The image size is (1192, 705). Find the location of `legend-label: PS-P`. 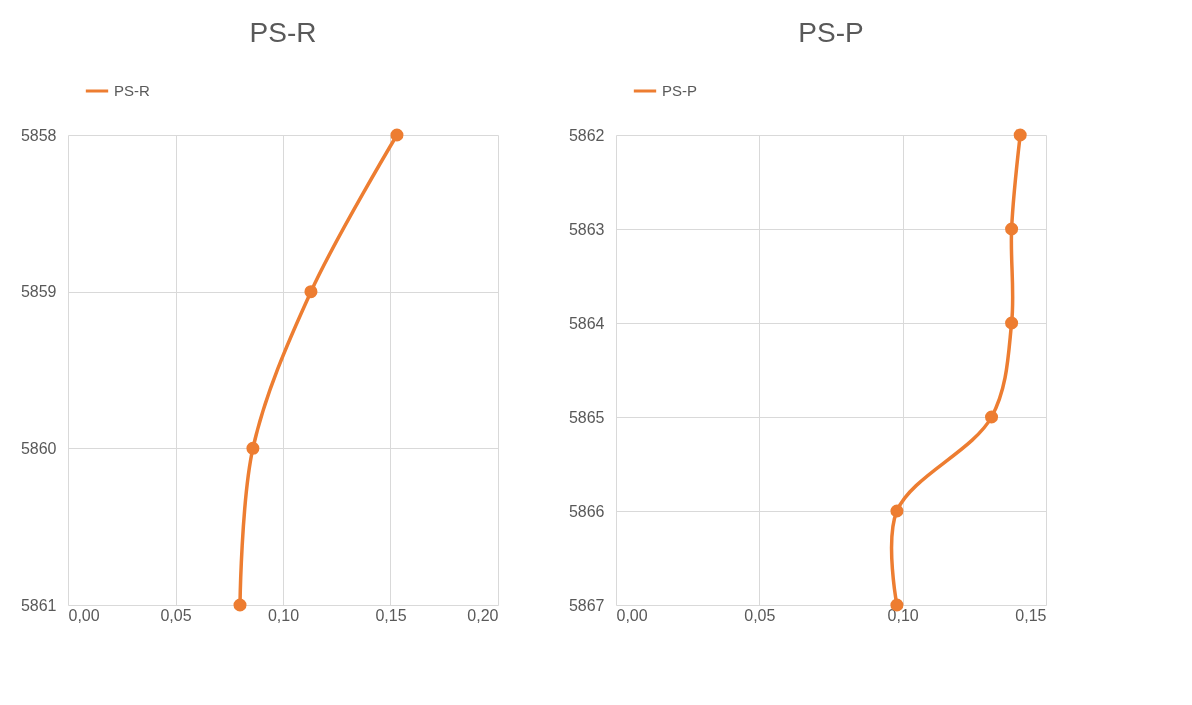

legend-label: PS-P is located at coordinates (680, 90).